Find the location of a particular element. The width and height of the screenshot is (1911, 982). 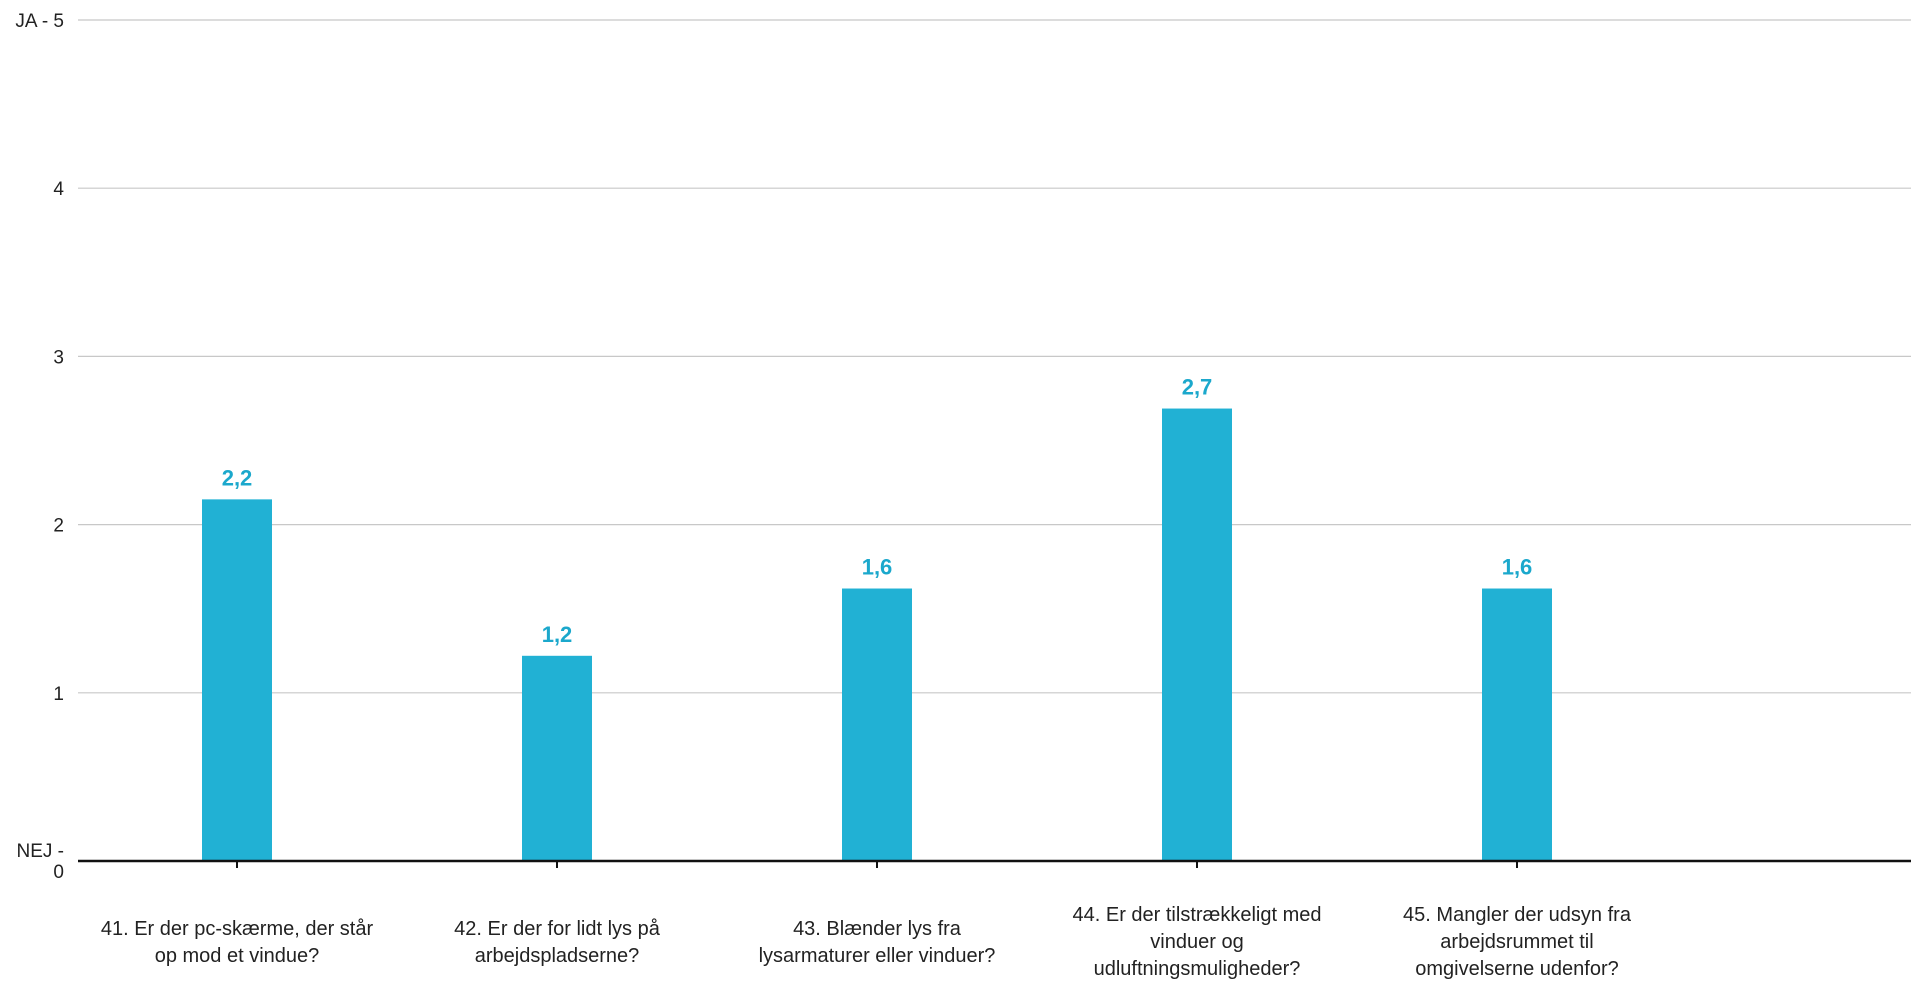

data-label: 2,7 is located at coordinates (1197, 387).